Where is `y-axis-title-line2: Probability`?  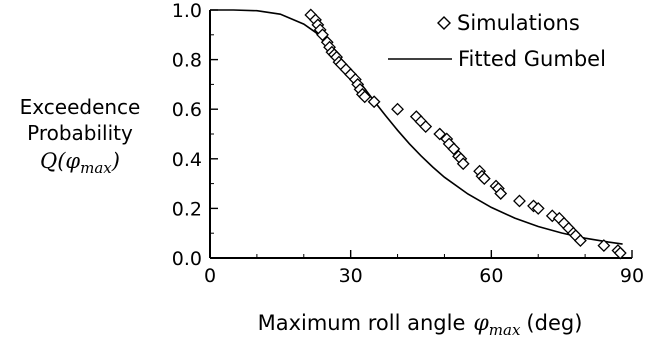
y-axis-title-line2: Probability is located at coordinates (80, 133).